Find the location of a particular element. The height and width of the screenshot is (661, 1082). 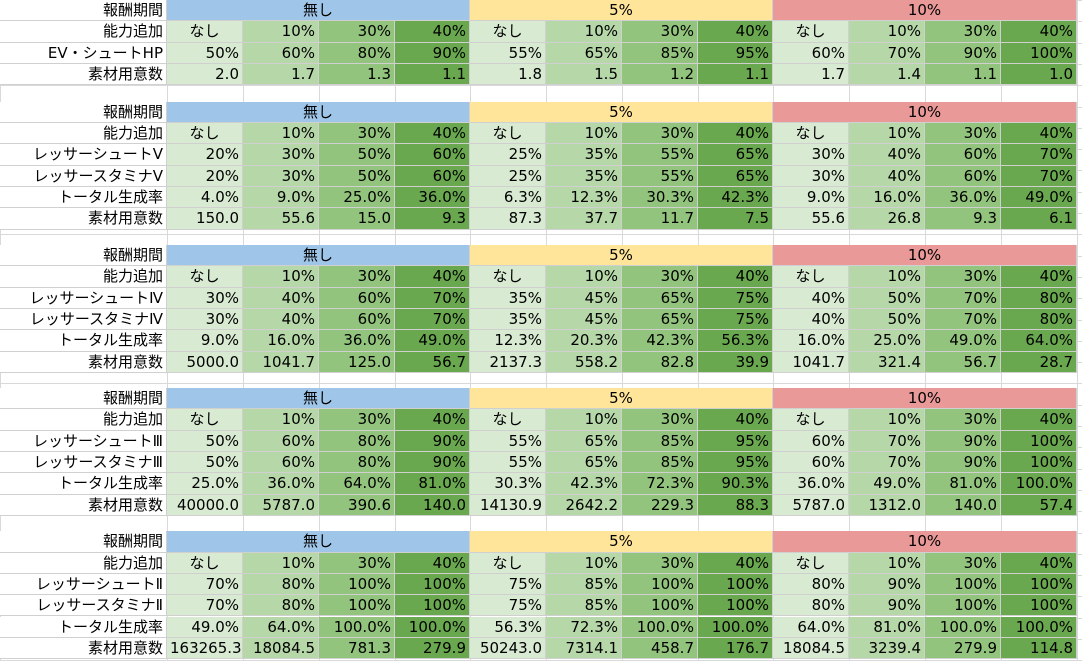

table-cell: 1.3 is located at coordinates (357, 74).